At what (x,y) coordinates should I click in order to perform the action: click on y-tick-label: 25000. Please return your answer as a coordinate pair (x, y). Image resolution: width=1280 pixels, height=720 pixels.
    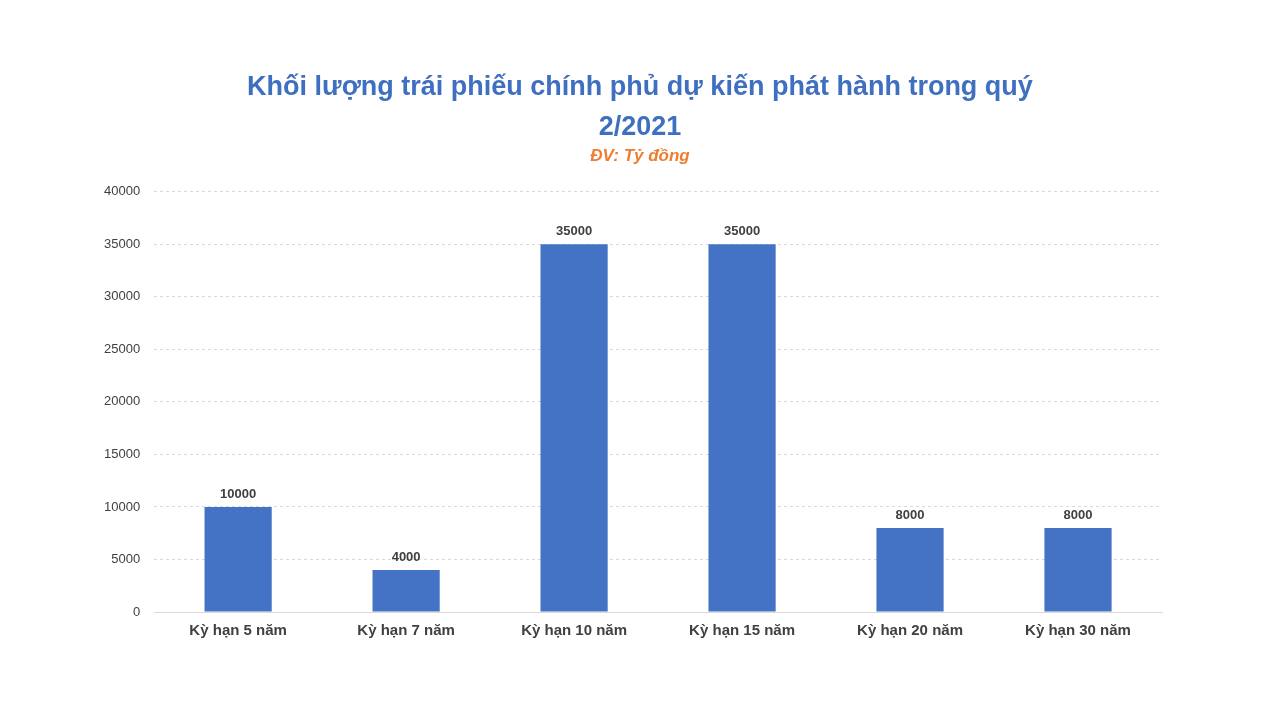
    Looking at the image, I should click on (122, 348).